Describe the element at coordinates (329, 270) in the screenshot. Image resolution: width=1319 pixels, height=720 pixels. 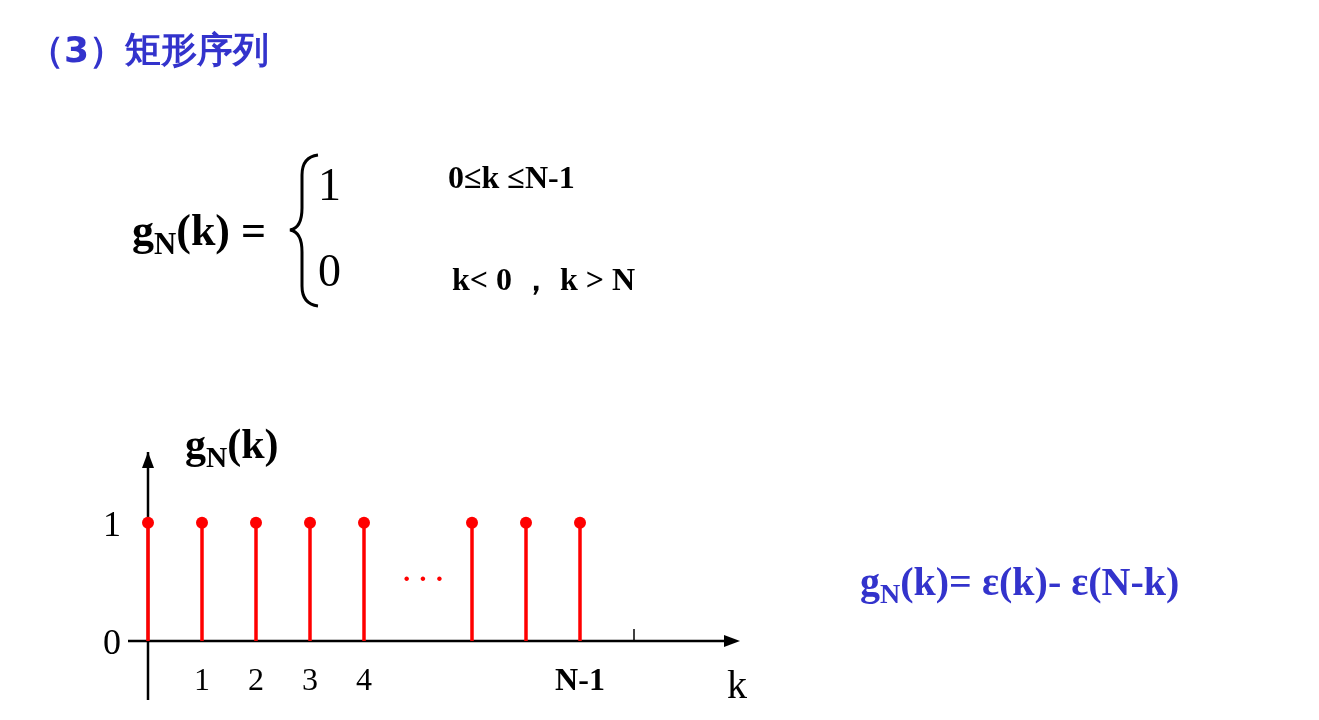
I see `text: 0` at that location.